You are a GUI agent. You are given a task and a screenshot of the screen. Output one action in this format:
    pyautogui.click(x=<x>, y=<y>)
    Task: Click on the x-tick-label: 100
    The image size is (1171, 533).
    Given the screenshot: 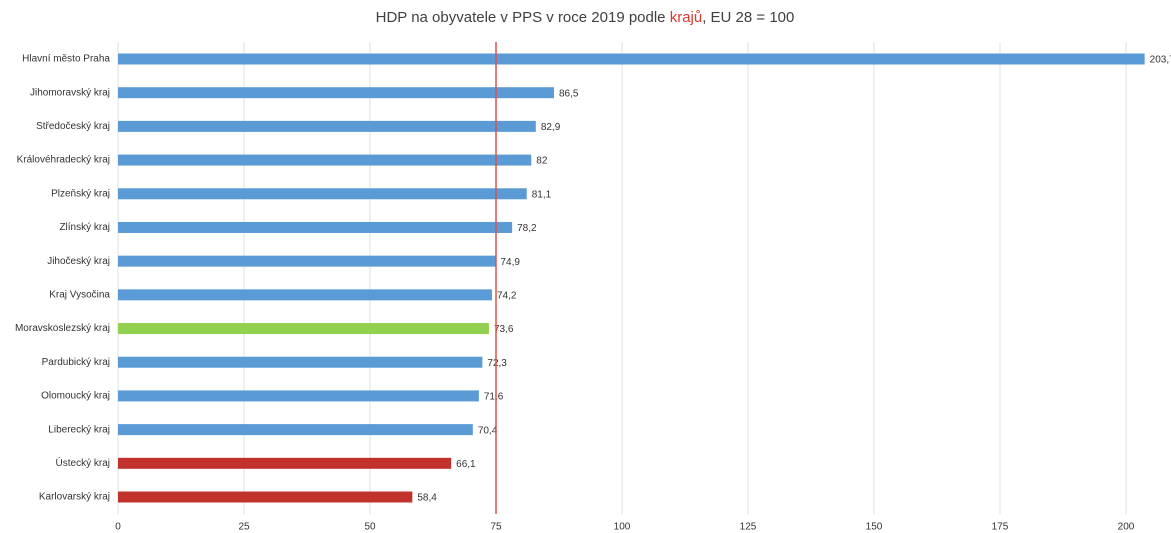 What is the action you would take?
    pyautogui.click(x=622, y=527)
    